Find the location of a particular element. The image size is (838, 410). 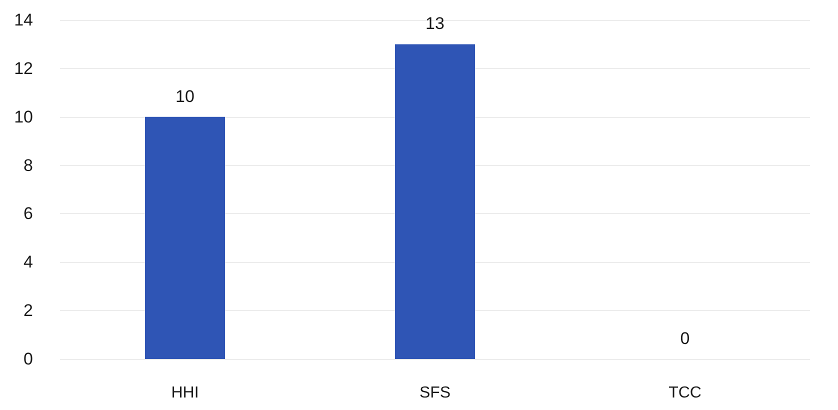

x-tick-label: SFS is located at coordinates (435, 393).